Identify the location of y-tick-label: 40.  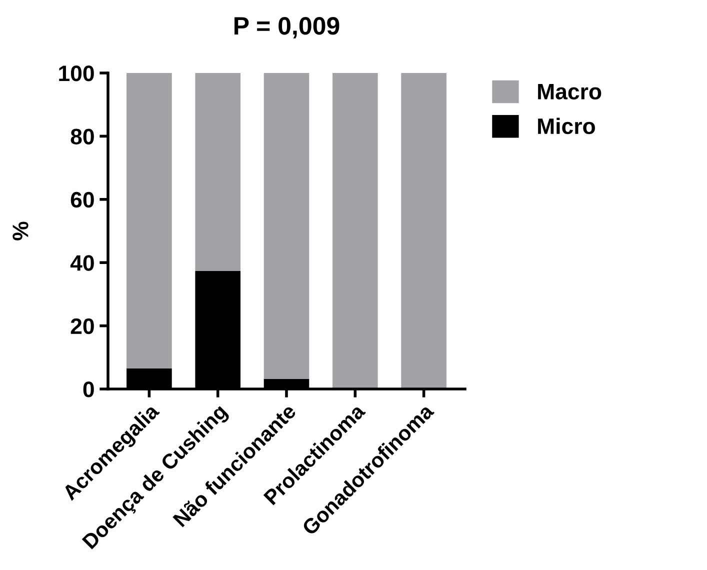
(82, 263).